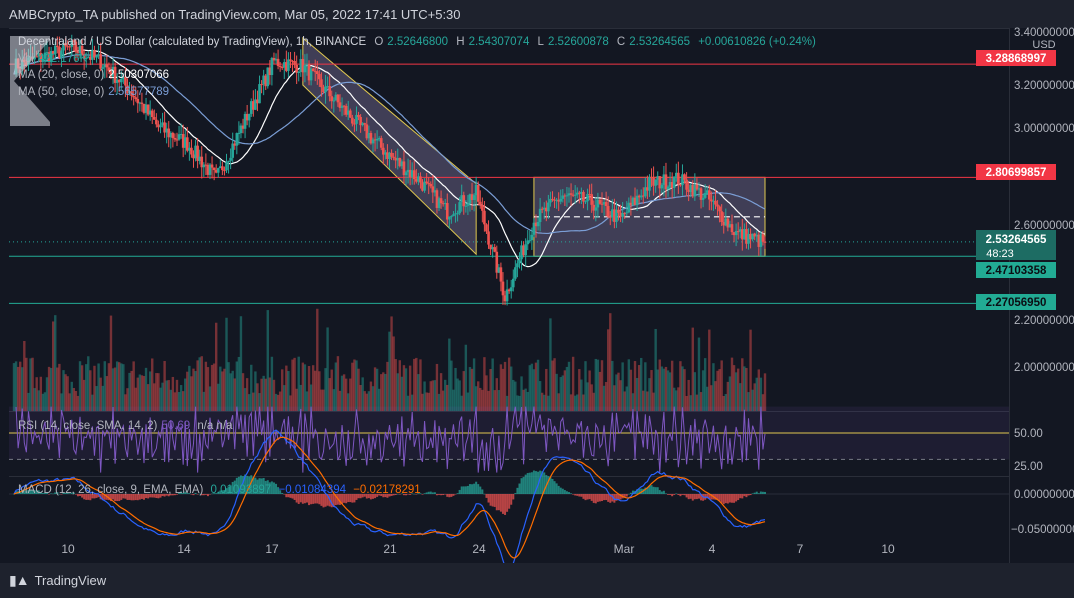 The height and width of the screenshot is (598, 1074). I want to click on time-label: 17, so click(272, 549).